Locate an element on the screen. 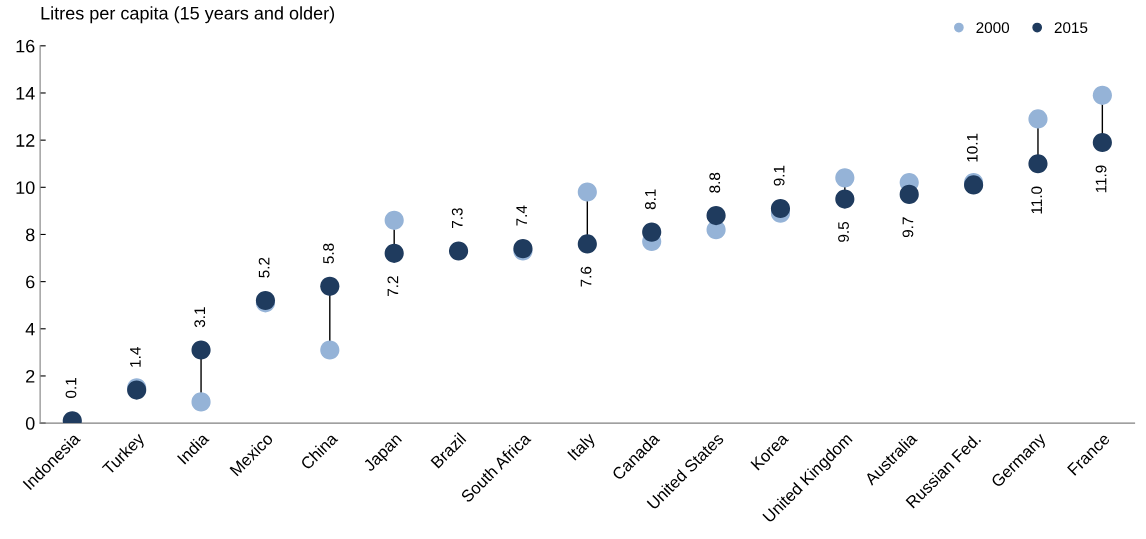  y-tick-label: 10 is located at coordinates (25, 188).